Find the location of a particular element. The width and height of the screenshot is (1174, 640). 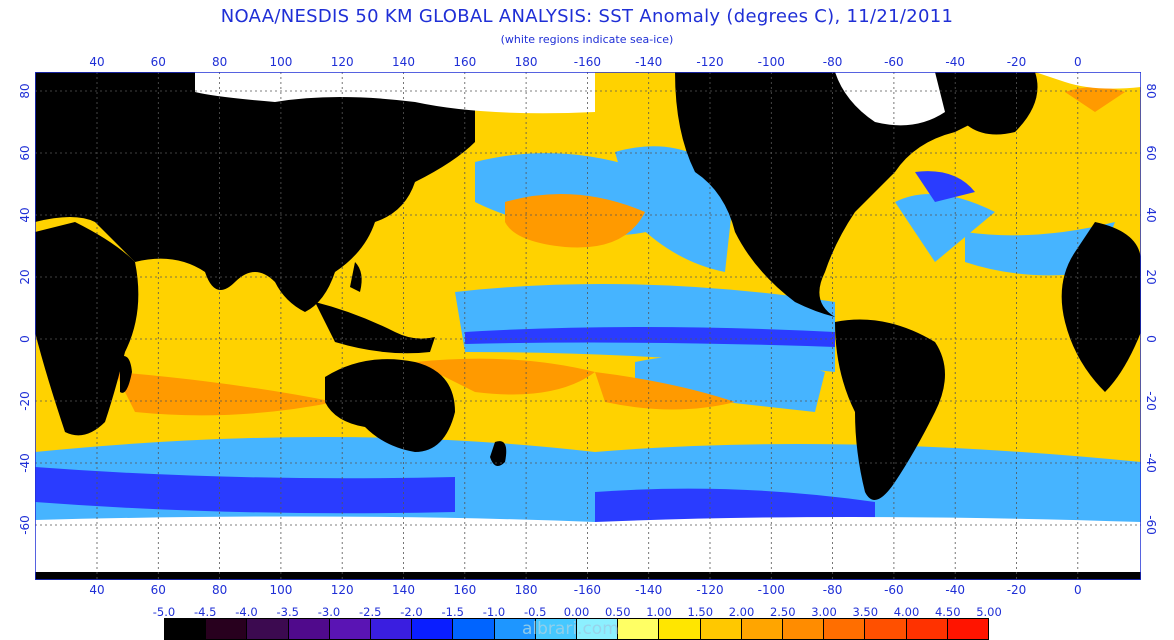

longitude-tick-bottom: -40 is located at coordinates (955, 590).